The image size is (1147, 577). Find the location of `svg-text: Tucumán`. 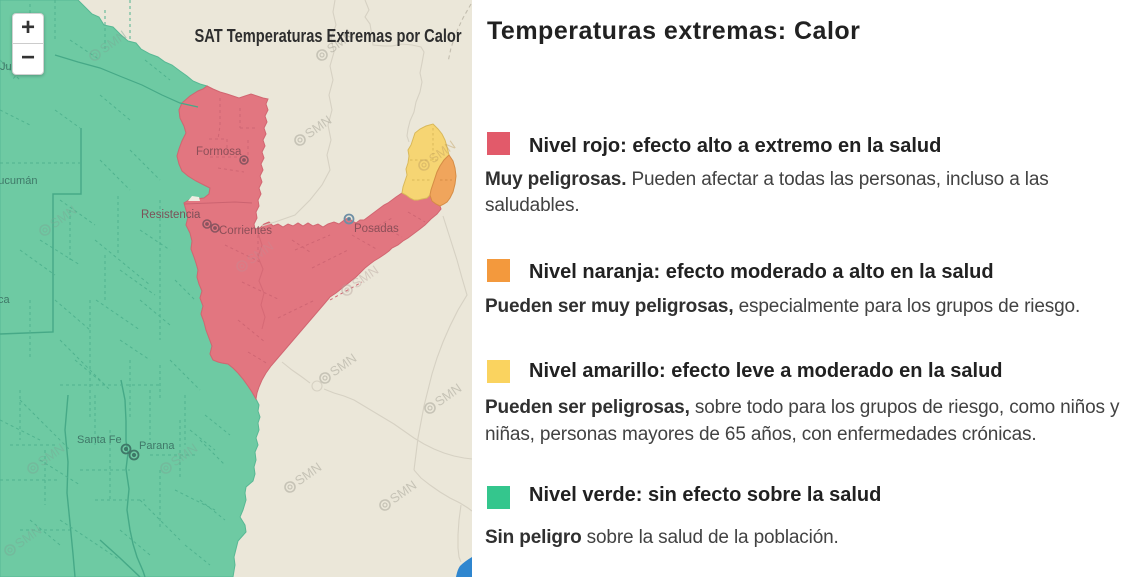

svg-text: Tucumán is located at coordinates (18, 181).